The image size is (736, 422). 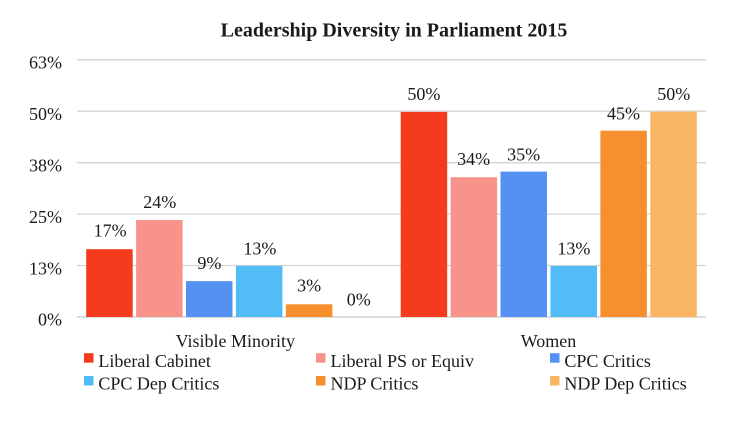 What do you see at coordinates (45, 166) in the screenshot?
I see `svg-text: 38%` at bounding box center [45, 166].